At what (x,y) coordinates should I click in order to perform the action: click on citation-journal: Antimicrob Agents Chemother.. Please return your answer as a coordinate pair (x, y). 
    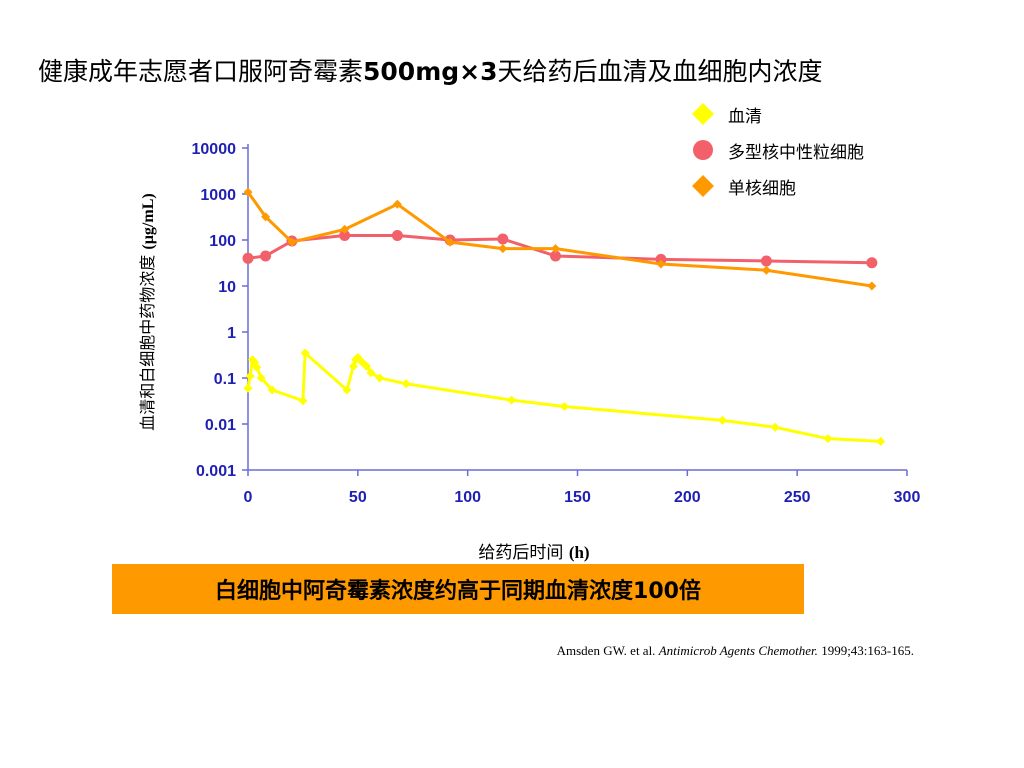
    Looking at the image, I should click on (738, 650).